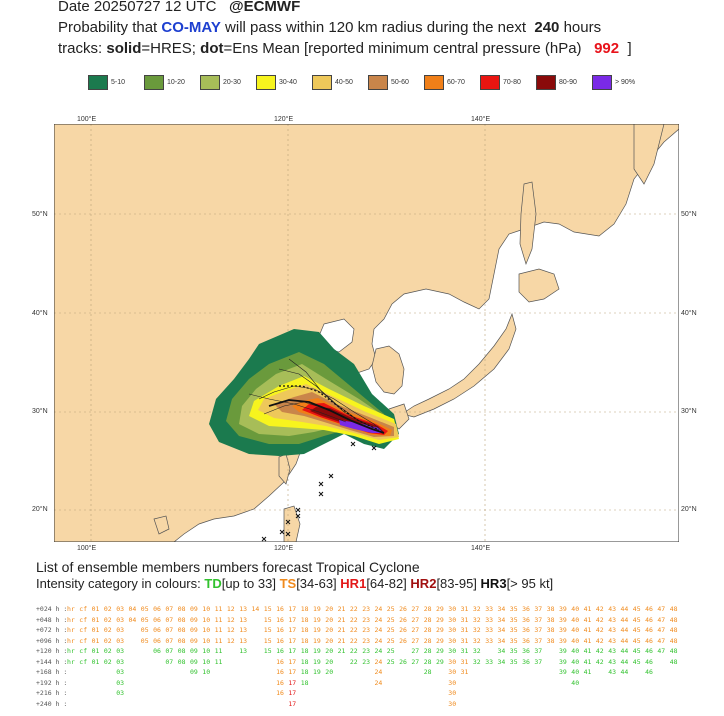 The height and width of the screenshot is (716, 724). Describe the element at coordinates (403, 619) in the screenshot. I see `ensemble-member: 26` at that location.